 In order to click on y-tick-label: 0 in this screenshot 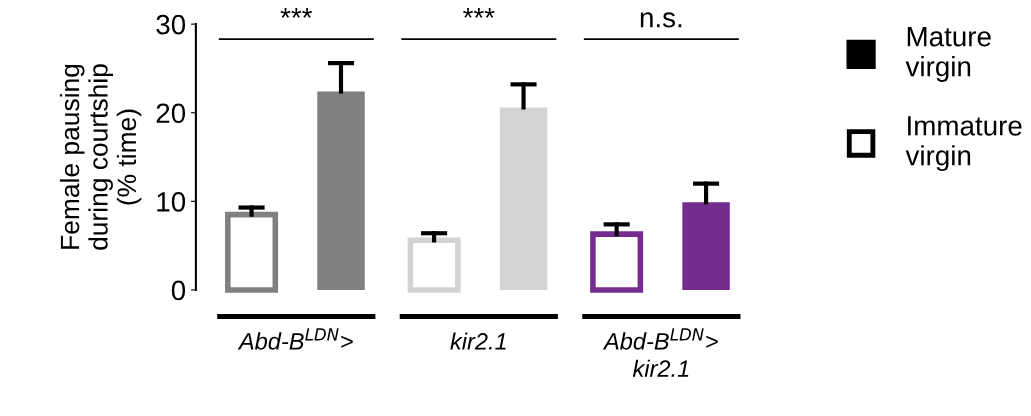, I will do `click(178, 290)`.